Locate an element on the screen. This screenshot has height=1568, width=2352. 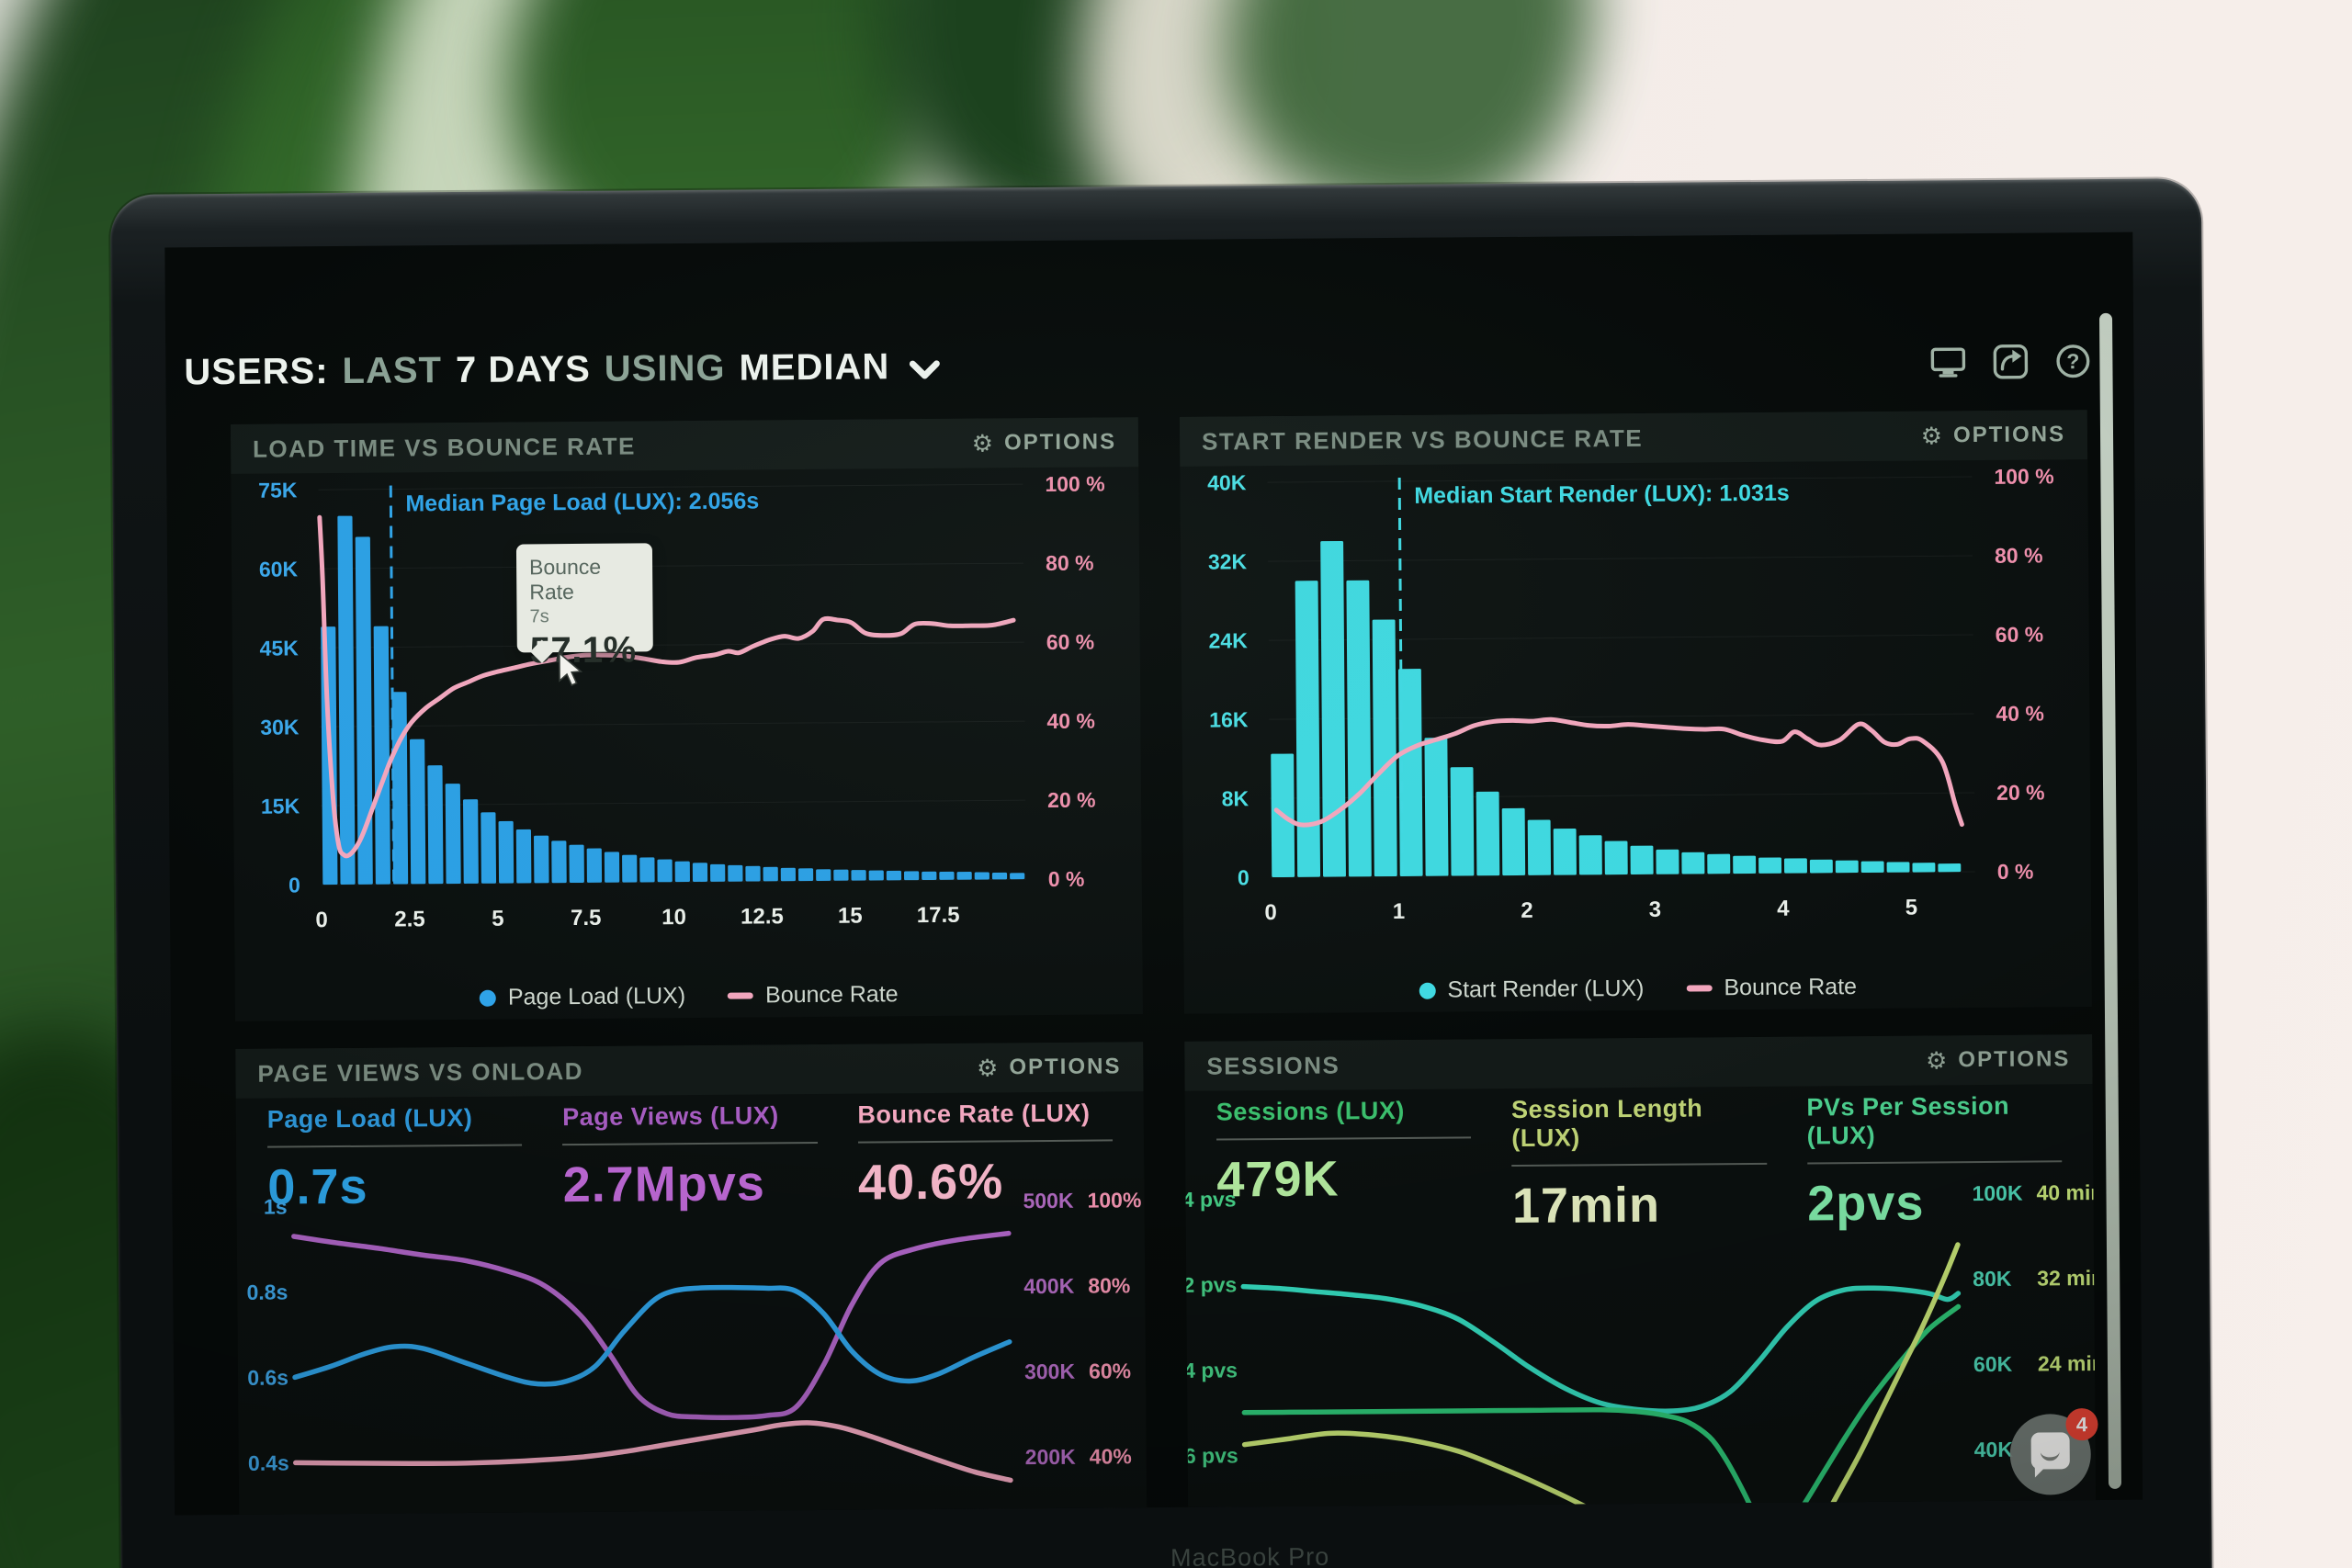
panel-header: SESSIONS ⚙ OPTIONS is located at coordinates (1638, 1062).